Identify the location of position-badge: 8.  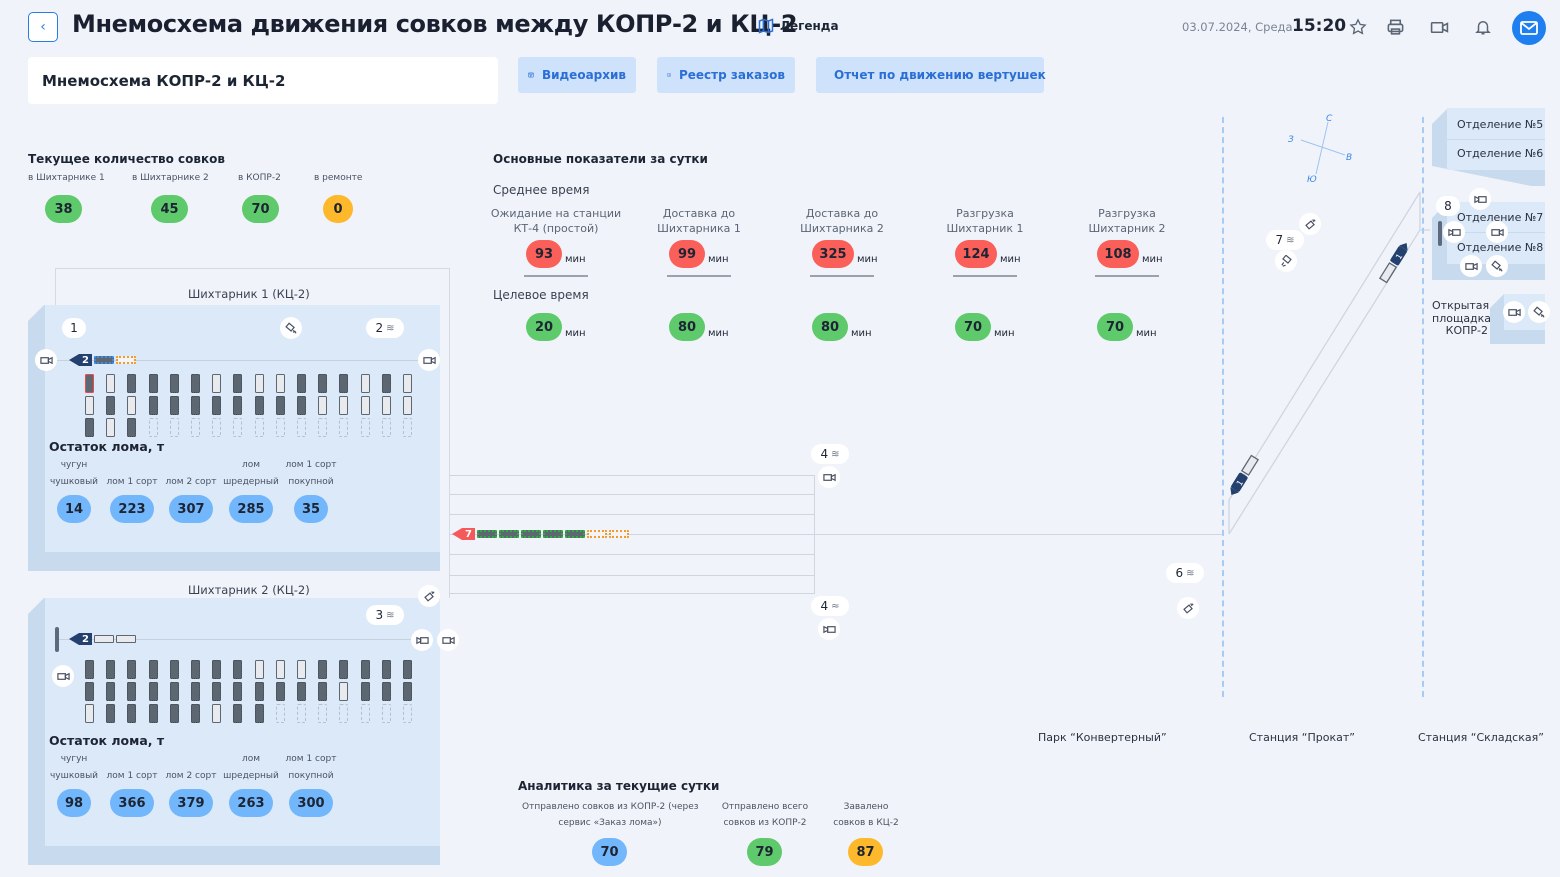
(1448, 206).